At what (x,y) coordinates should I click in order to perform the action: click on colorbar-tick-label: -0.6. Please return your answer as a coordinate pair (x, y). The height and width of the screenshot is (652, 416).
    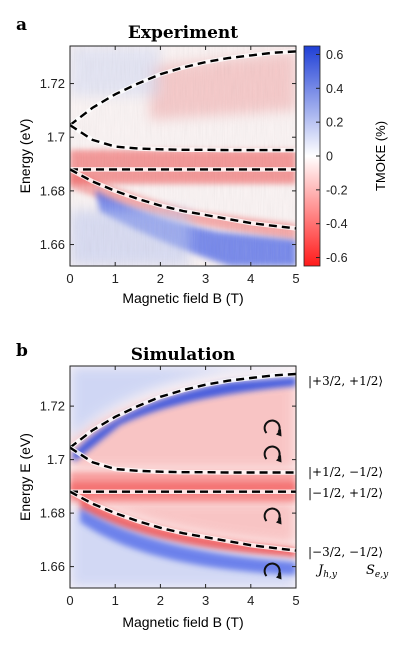
    Looking at the image, I should click on (337, 258).